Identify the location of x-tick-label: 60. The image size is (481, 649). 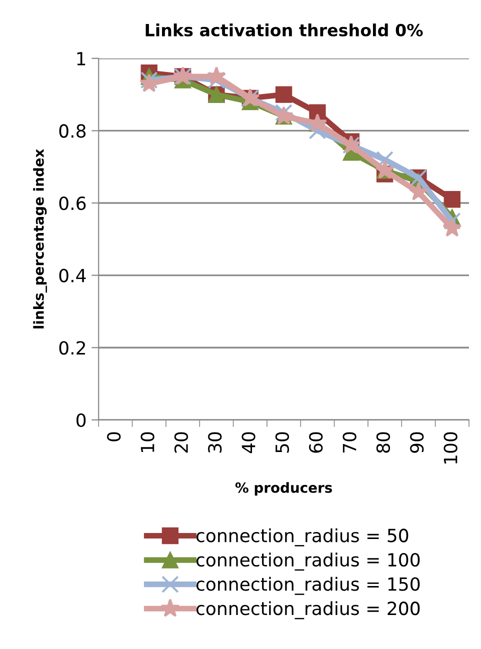
(316, 442).